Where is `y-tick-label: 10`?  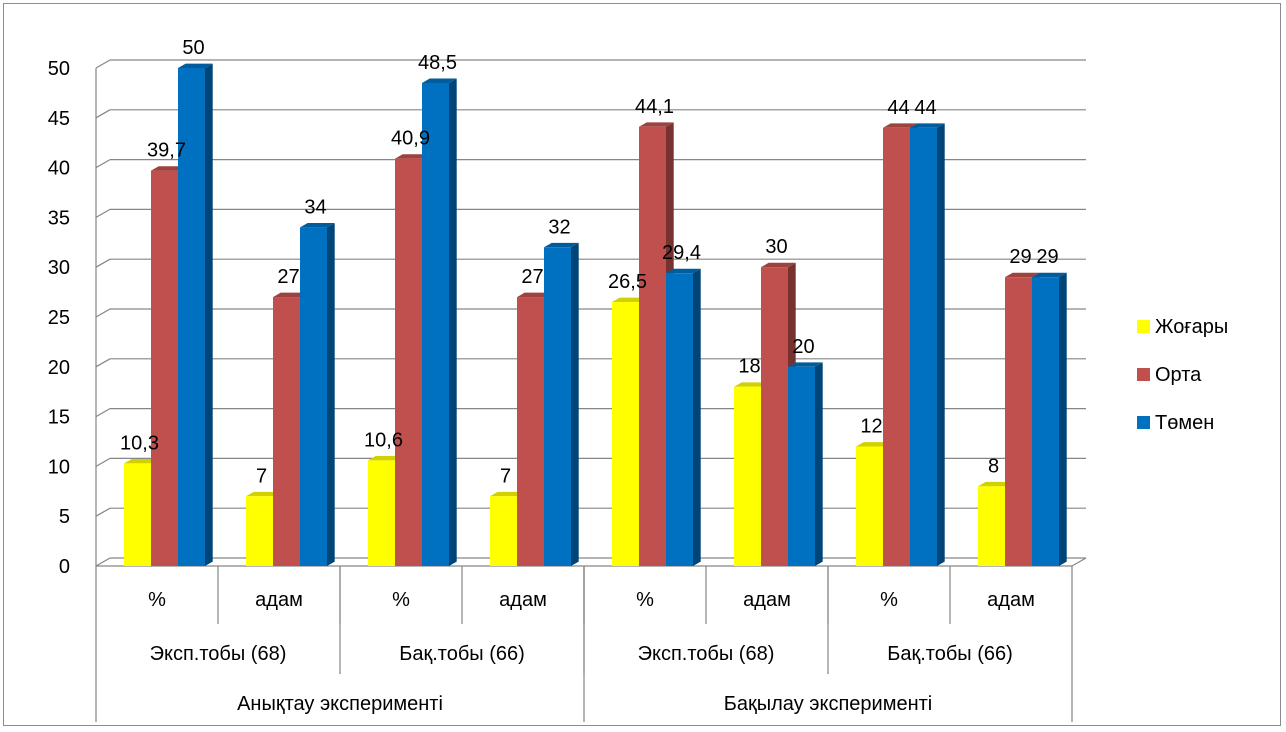 y-tick-label: 10 is located at coordinates (59, 467).